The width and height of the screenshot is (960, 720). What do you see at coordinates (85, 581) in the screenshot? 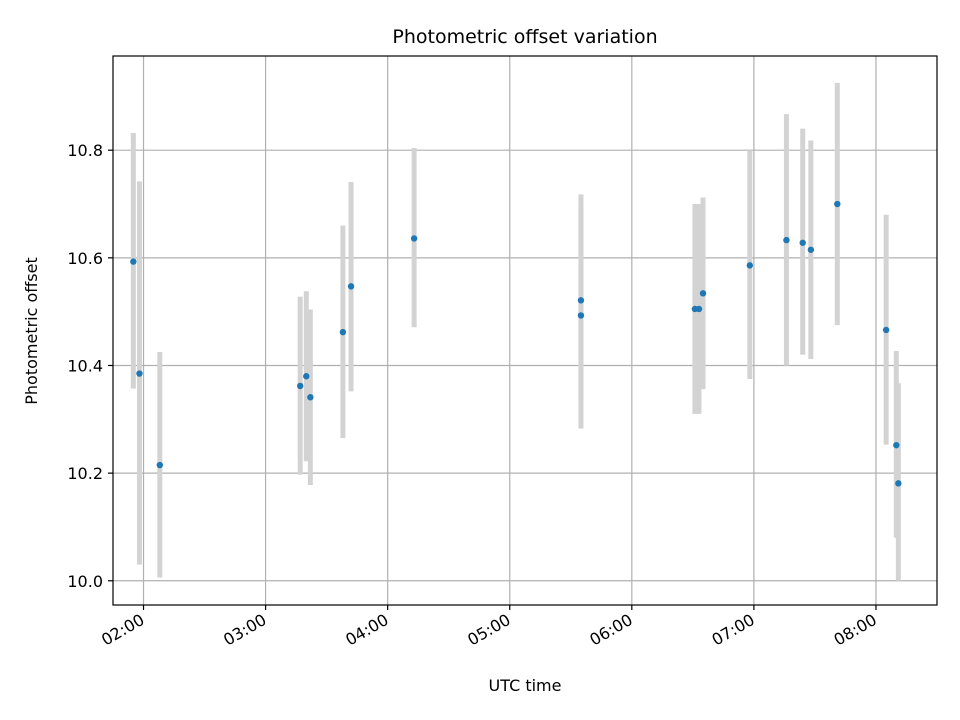
I see `y-tick-label: 10.0` at bounding box center [85, 581].